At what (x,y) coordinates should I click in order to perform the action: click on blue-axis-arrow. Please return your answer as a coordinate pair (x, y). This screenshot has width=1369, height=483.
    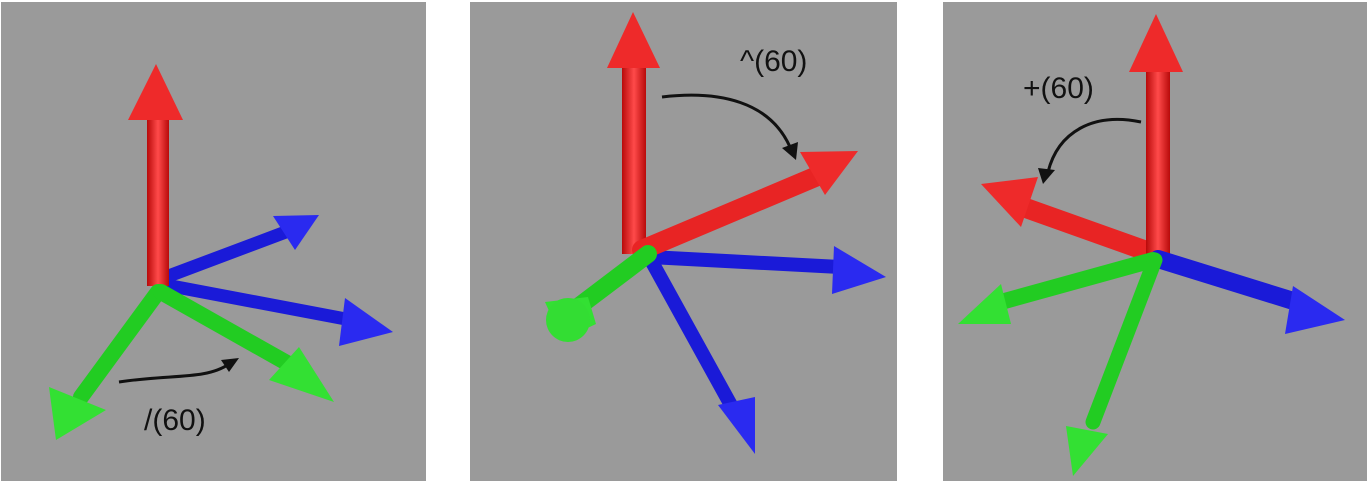
    Looking at the image, I should click on (1247, 292).